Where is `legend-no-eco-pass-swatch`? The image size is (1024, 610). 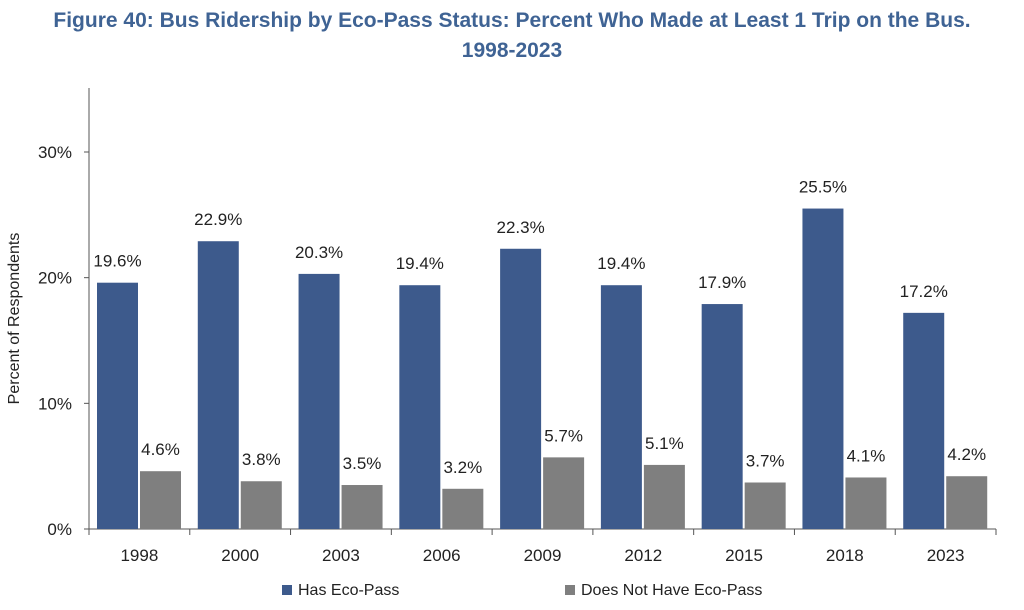
legend-no-eco-pass-swatch is located at coordinates (570, 590).